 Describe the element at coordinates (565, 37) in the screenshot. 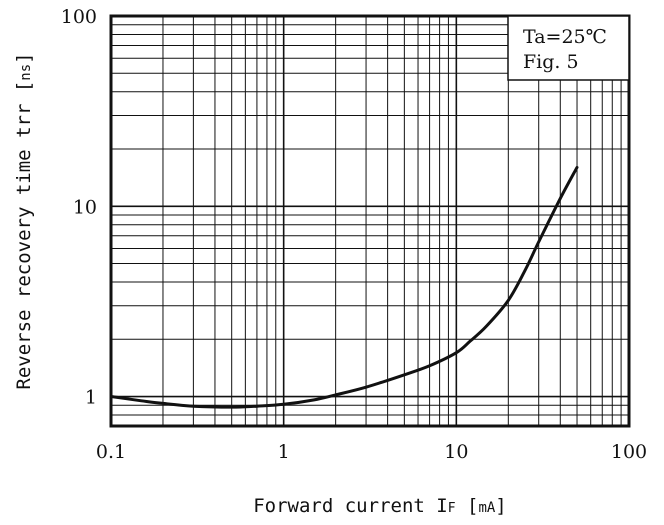

I see `condition-label: Ta=25℃` at that location.